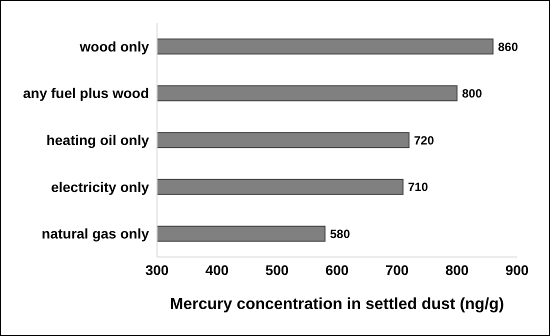 The width and height of the screenshot is (550, 336). Describe the element at coordinates (217, 270) in the screenshot. I see `x-tick-label: 400` at that location.